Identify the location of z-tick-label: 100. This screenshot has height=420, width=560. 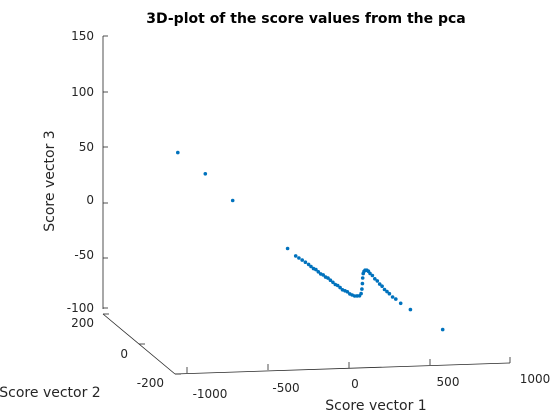
(82, 92).